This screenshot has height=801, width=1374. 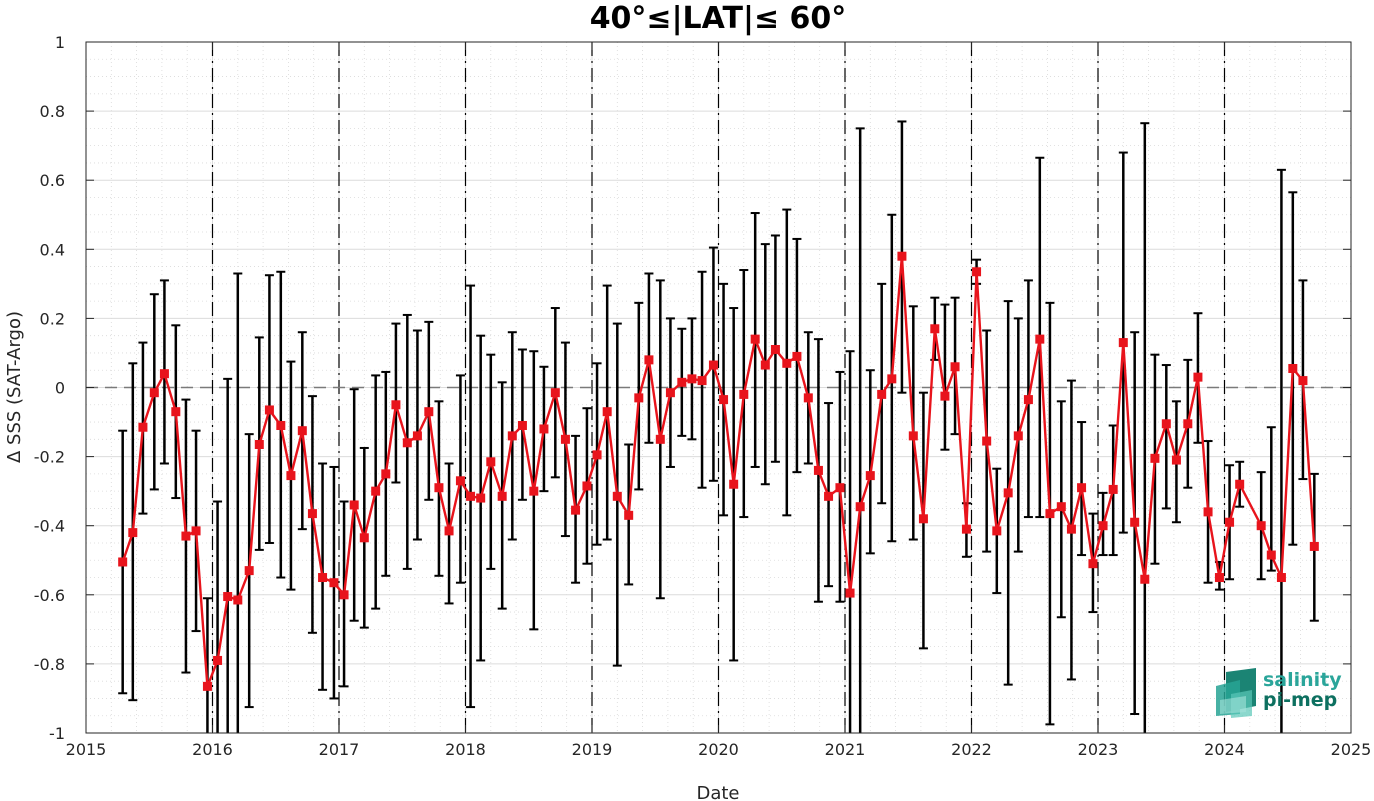 What do you see at coordinates (339, 749) in the screenshot?
I see `x-tick-label: 2017` at bounding box center [339, 749].